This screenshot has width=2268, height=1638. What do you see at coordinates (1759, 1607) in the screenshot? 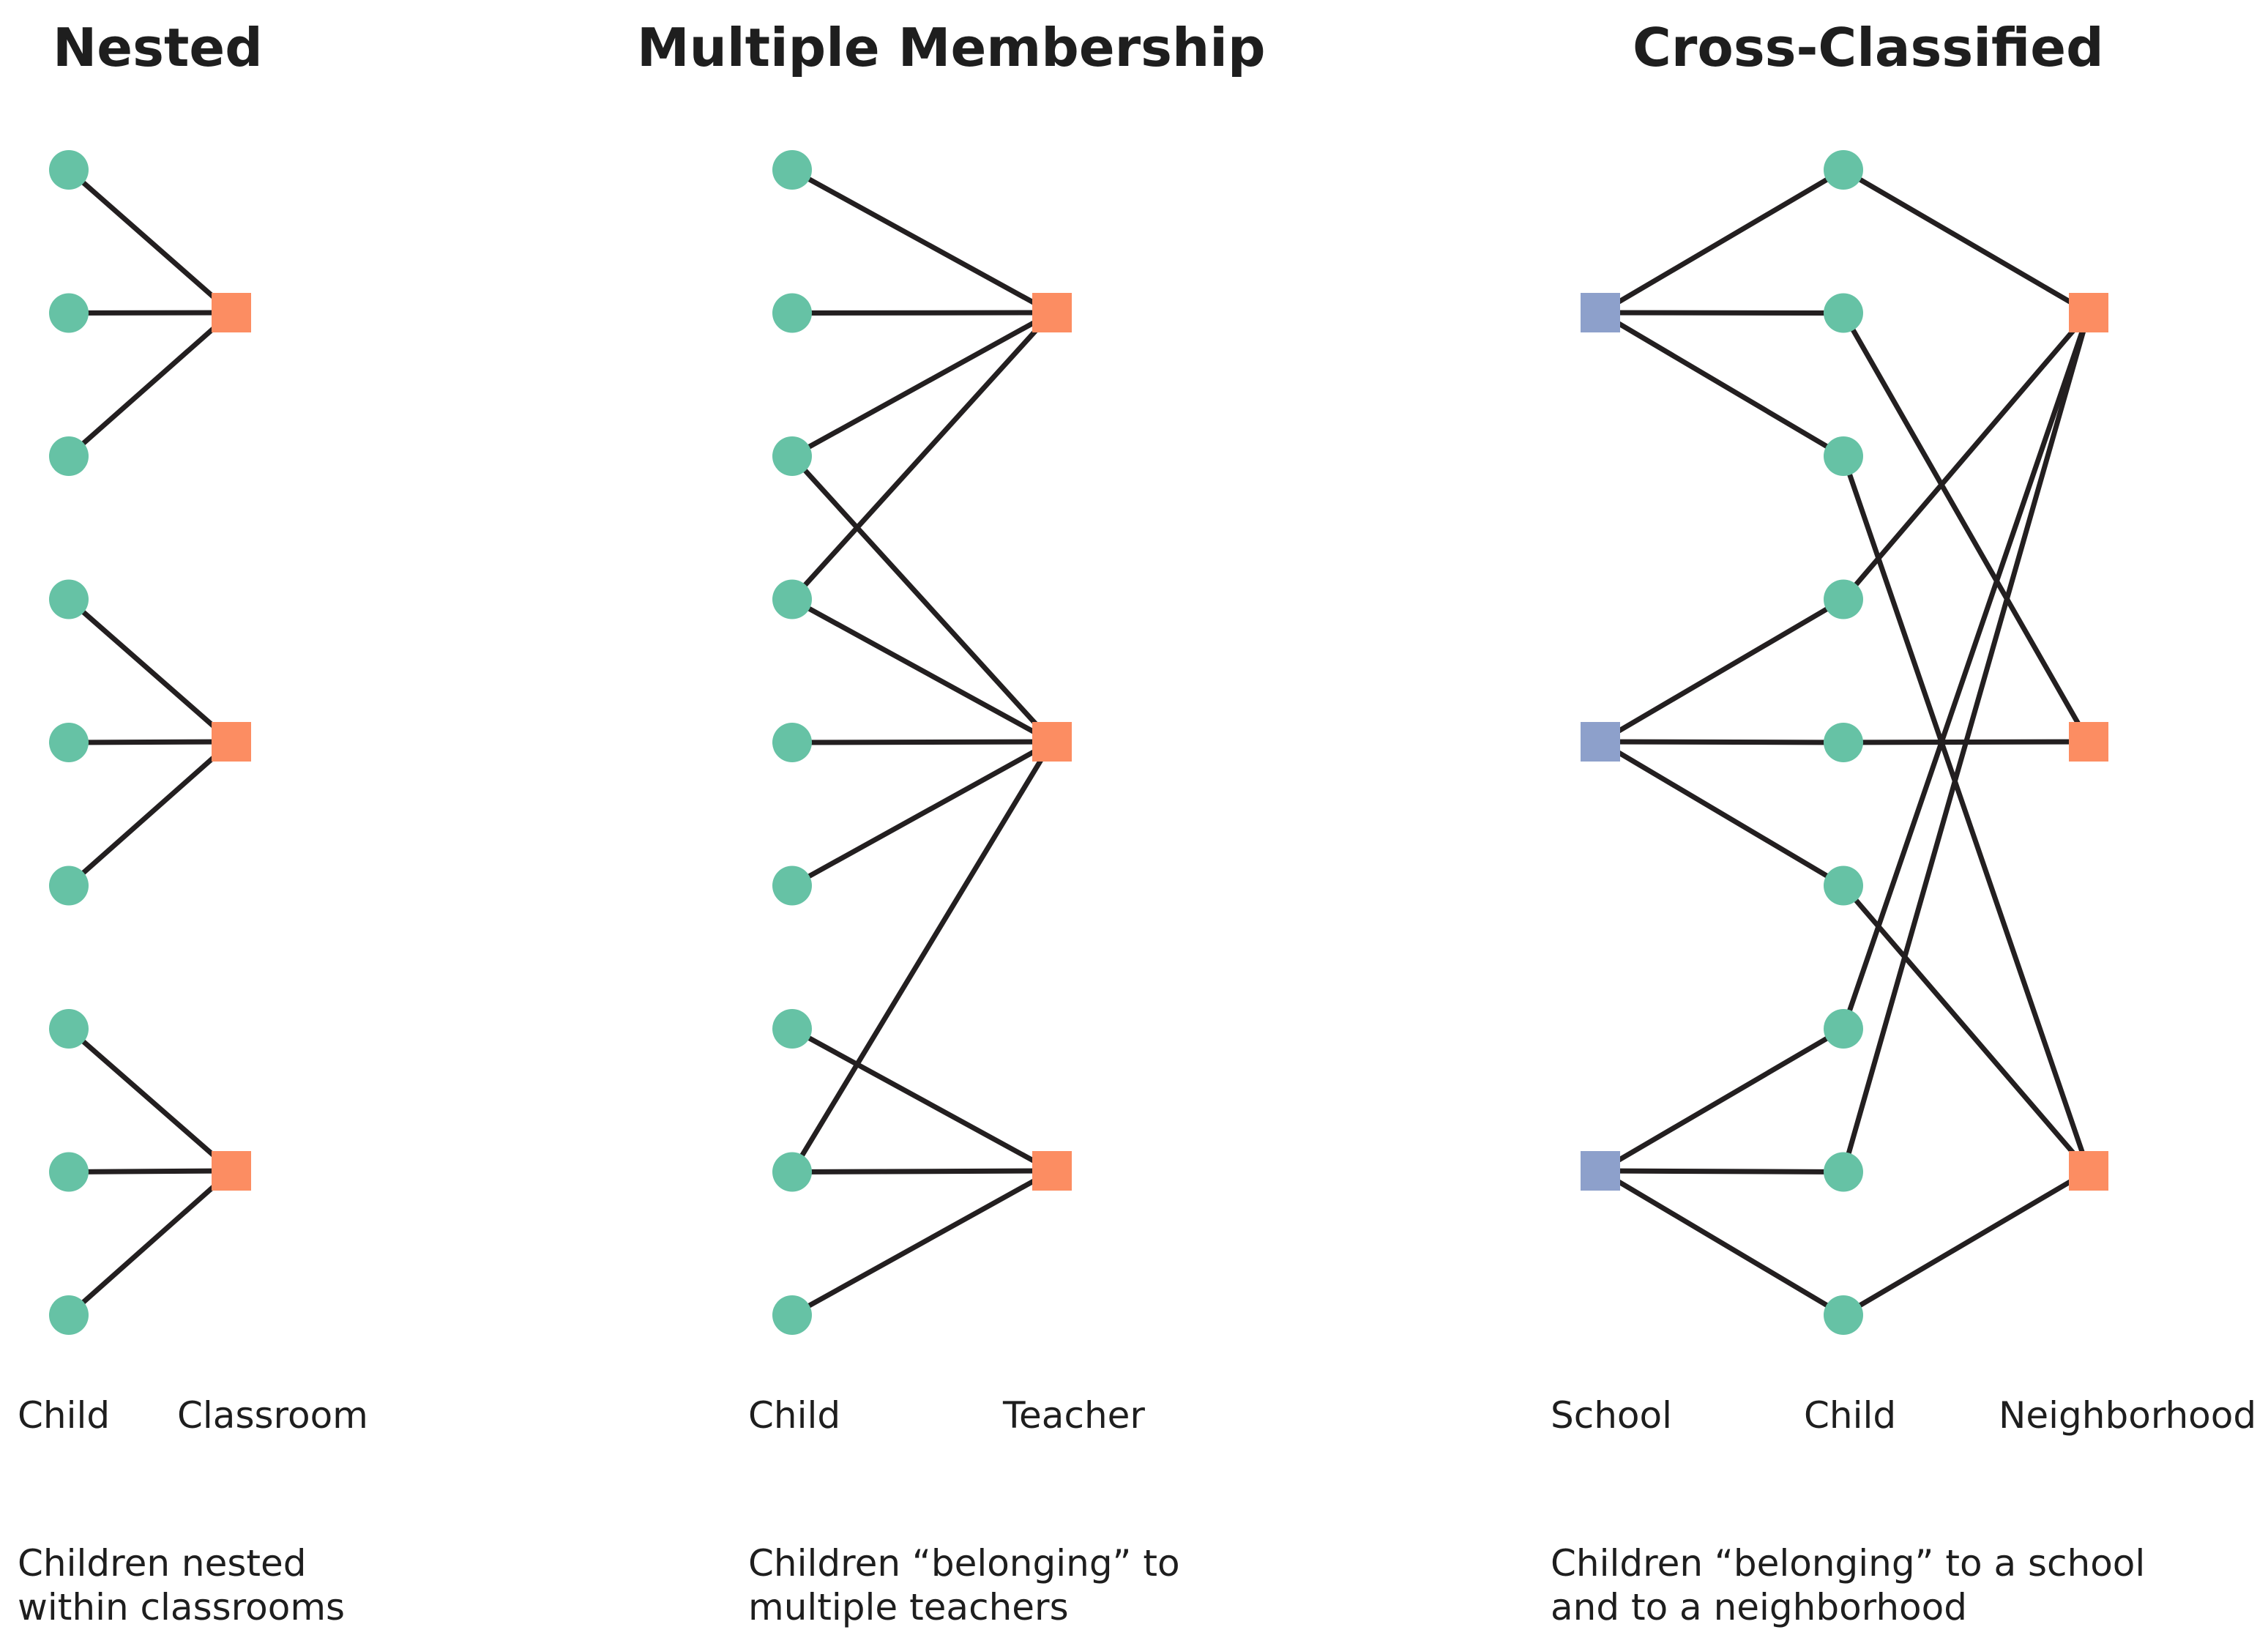
I see `caption-cc-line2: and to a neighborhood` at bounding box center [1759, 1607].